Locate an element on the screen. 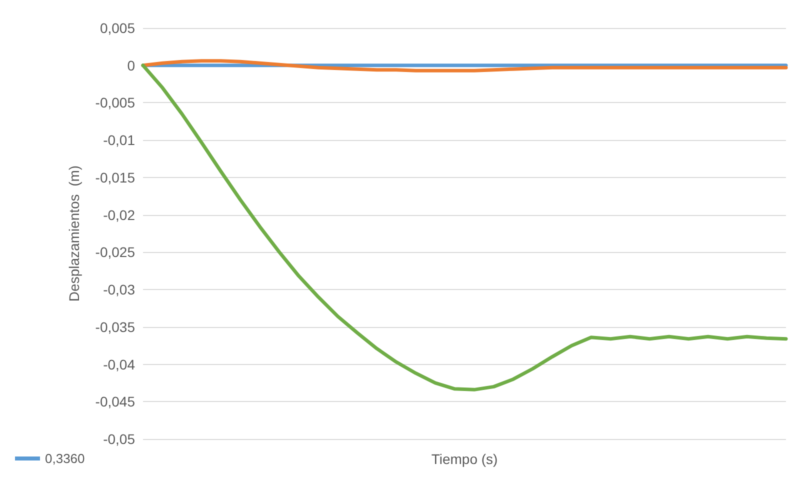  y-tick-label: 0,005 is located at coordinates (118, 28).